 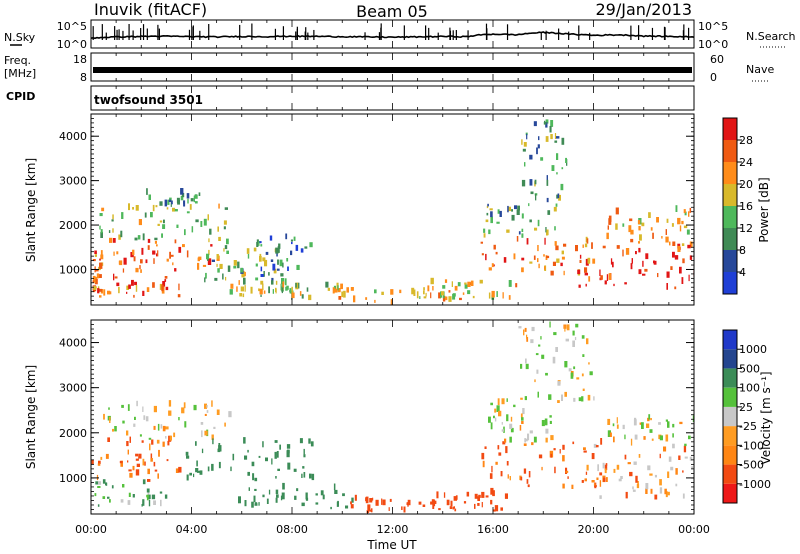 I want to click on nave-label: Nave, so click(x=760, y=69).